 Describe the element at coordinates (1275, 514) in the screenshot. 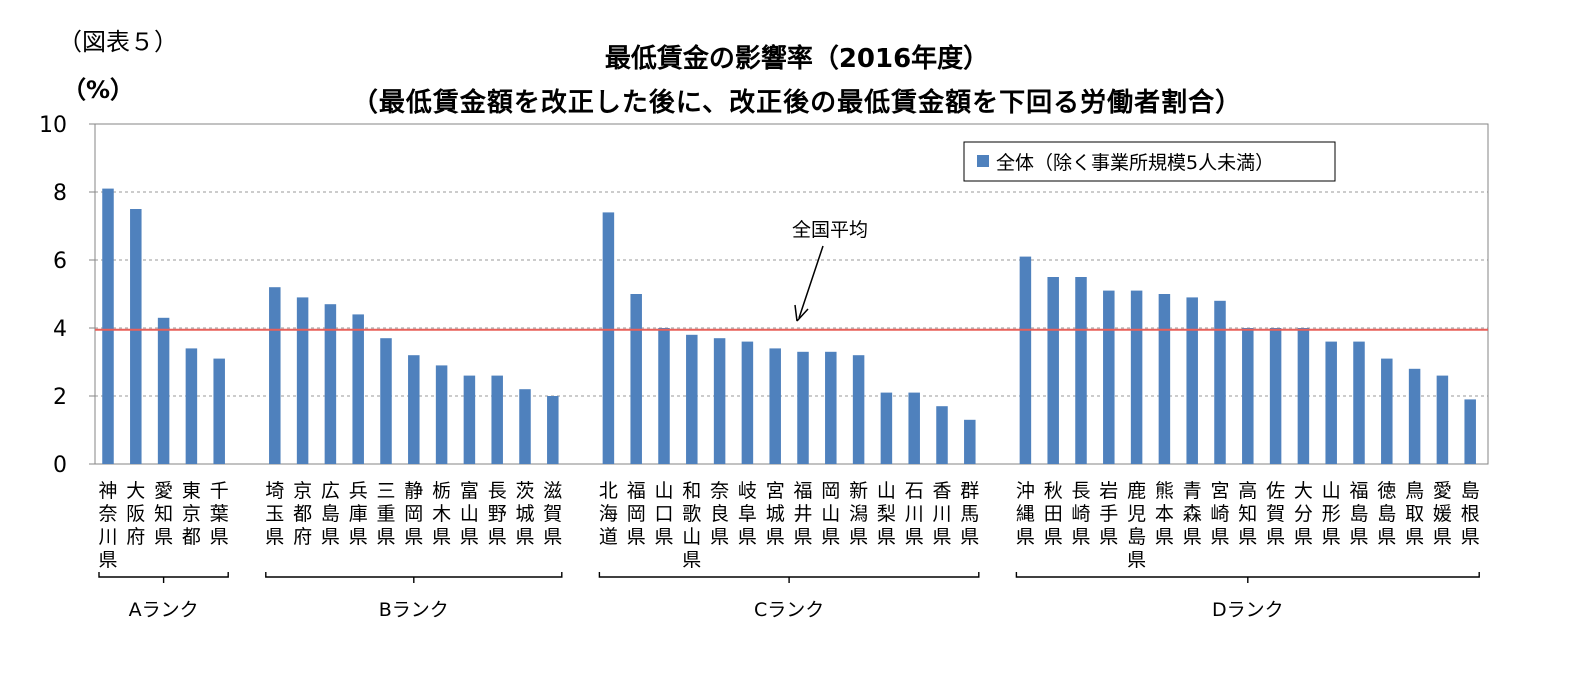

I see `x-category-label: 佐賀県` at that location.